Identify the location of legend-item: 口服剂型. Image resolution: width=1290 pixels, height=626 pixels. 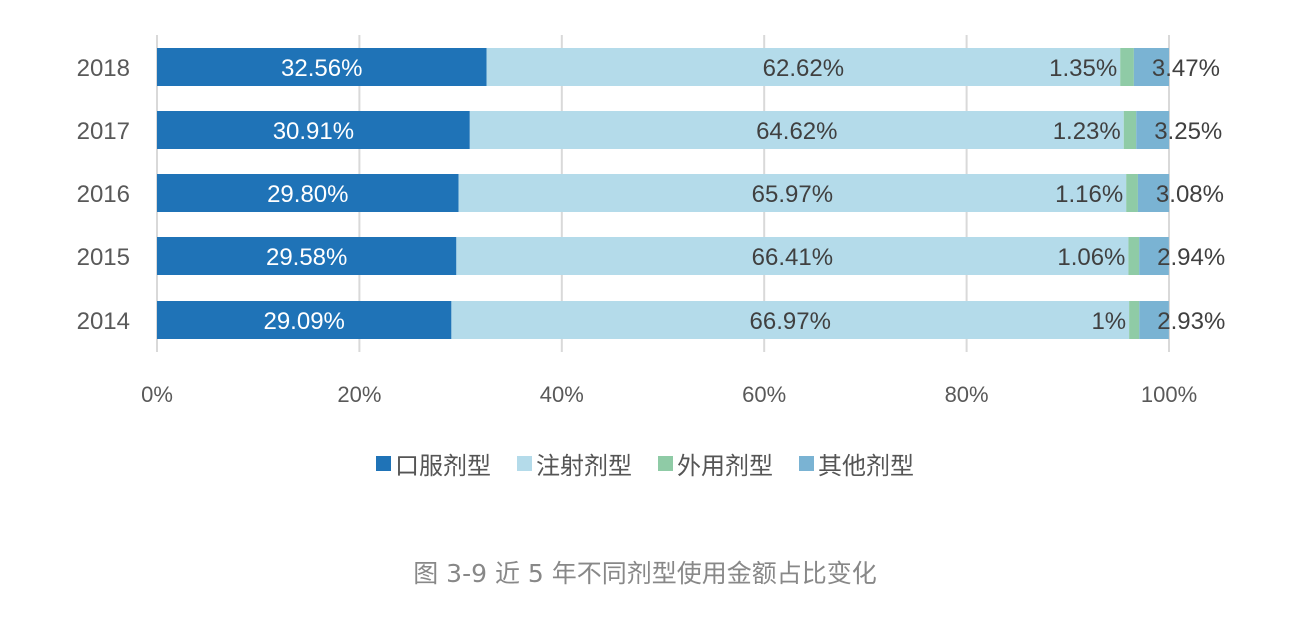
(433, 463).